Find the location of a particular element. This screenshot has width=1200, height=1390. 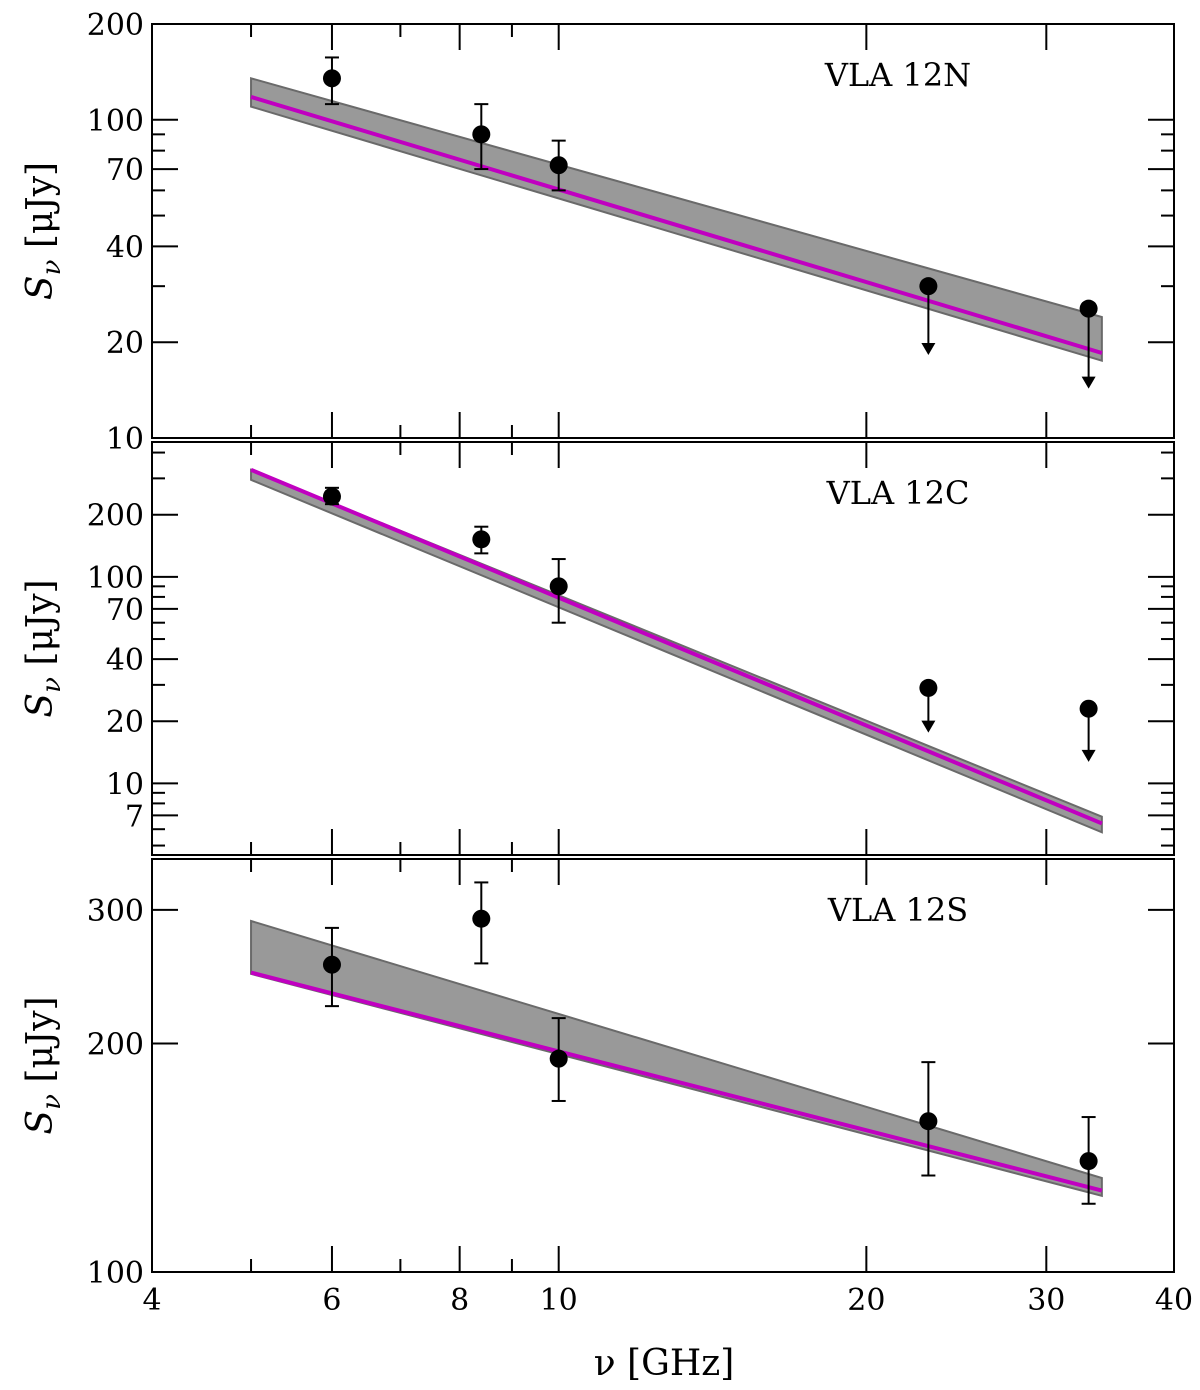

panel-label: VLA 12S is located at coordinates (897, 910).